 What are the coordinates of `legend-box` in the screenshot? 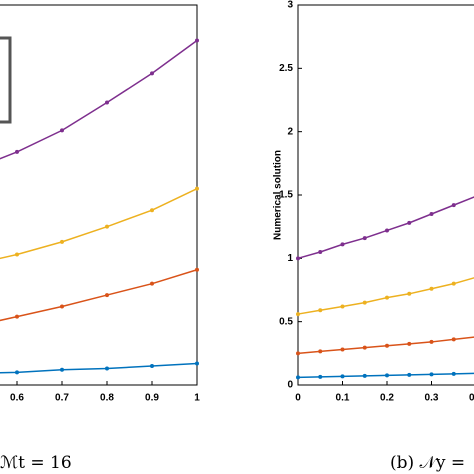 It's located at (6, 80).